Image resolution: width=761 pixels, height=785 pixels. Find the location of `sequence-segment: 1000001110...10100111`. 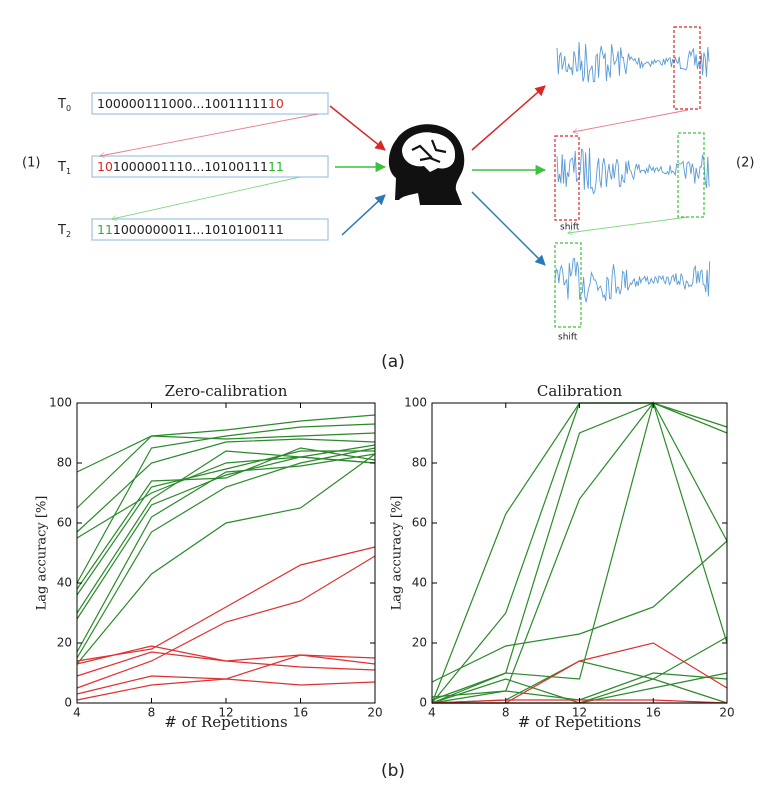

sequence-segment: 1000001110...10100111 is located at coordinates (190, 166).